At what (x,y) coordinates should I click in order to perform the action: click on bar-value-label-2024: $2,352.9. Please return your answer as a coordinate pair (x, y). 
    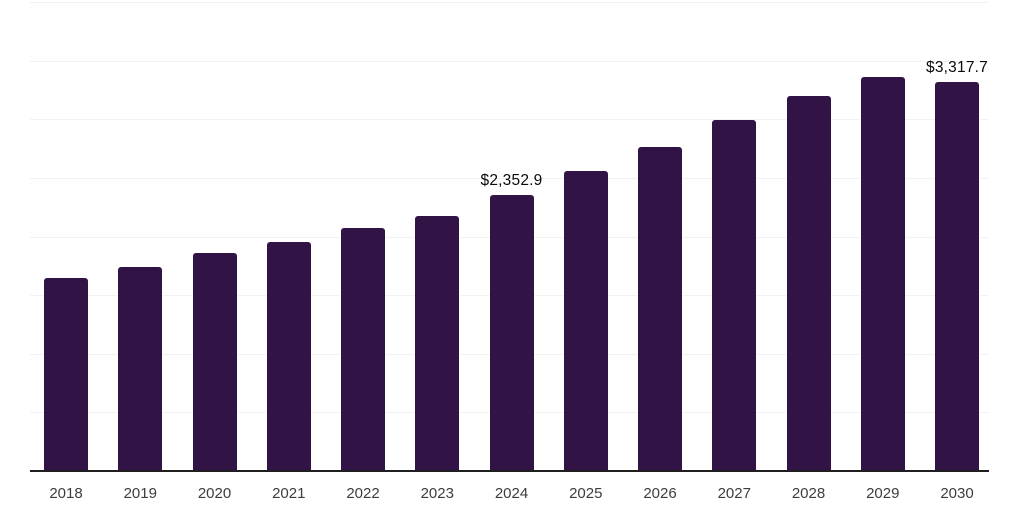
    Looking at the image, I should click on (511, 181).